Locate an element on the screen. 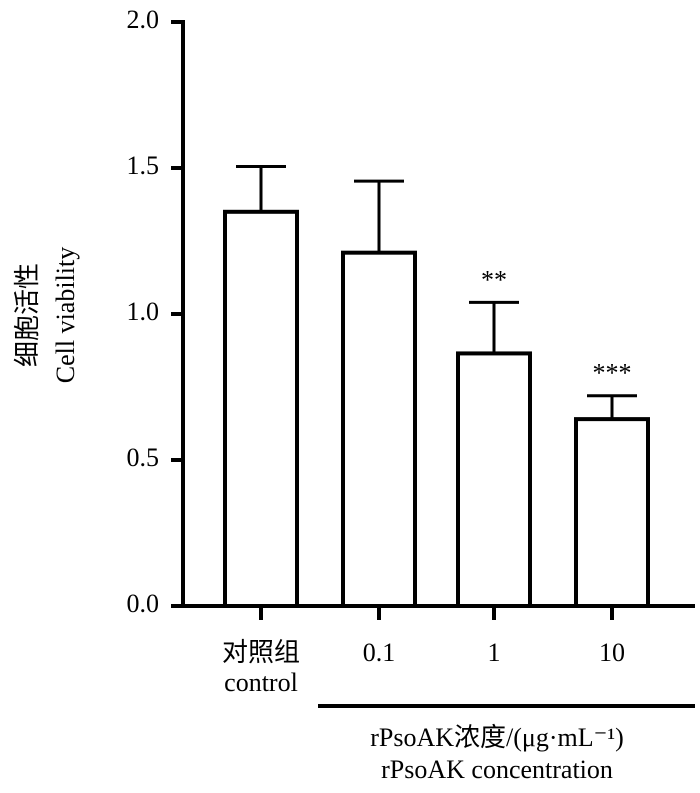  x-tick-label: 10 is located at coordinates (612, 652).